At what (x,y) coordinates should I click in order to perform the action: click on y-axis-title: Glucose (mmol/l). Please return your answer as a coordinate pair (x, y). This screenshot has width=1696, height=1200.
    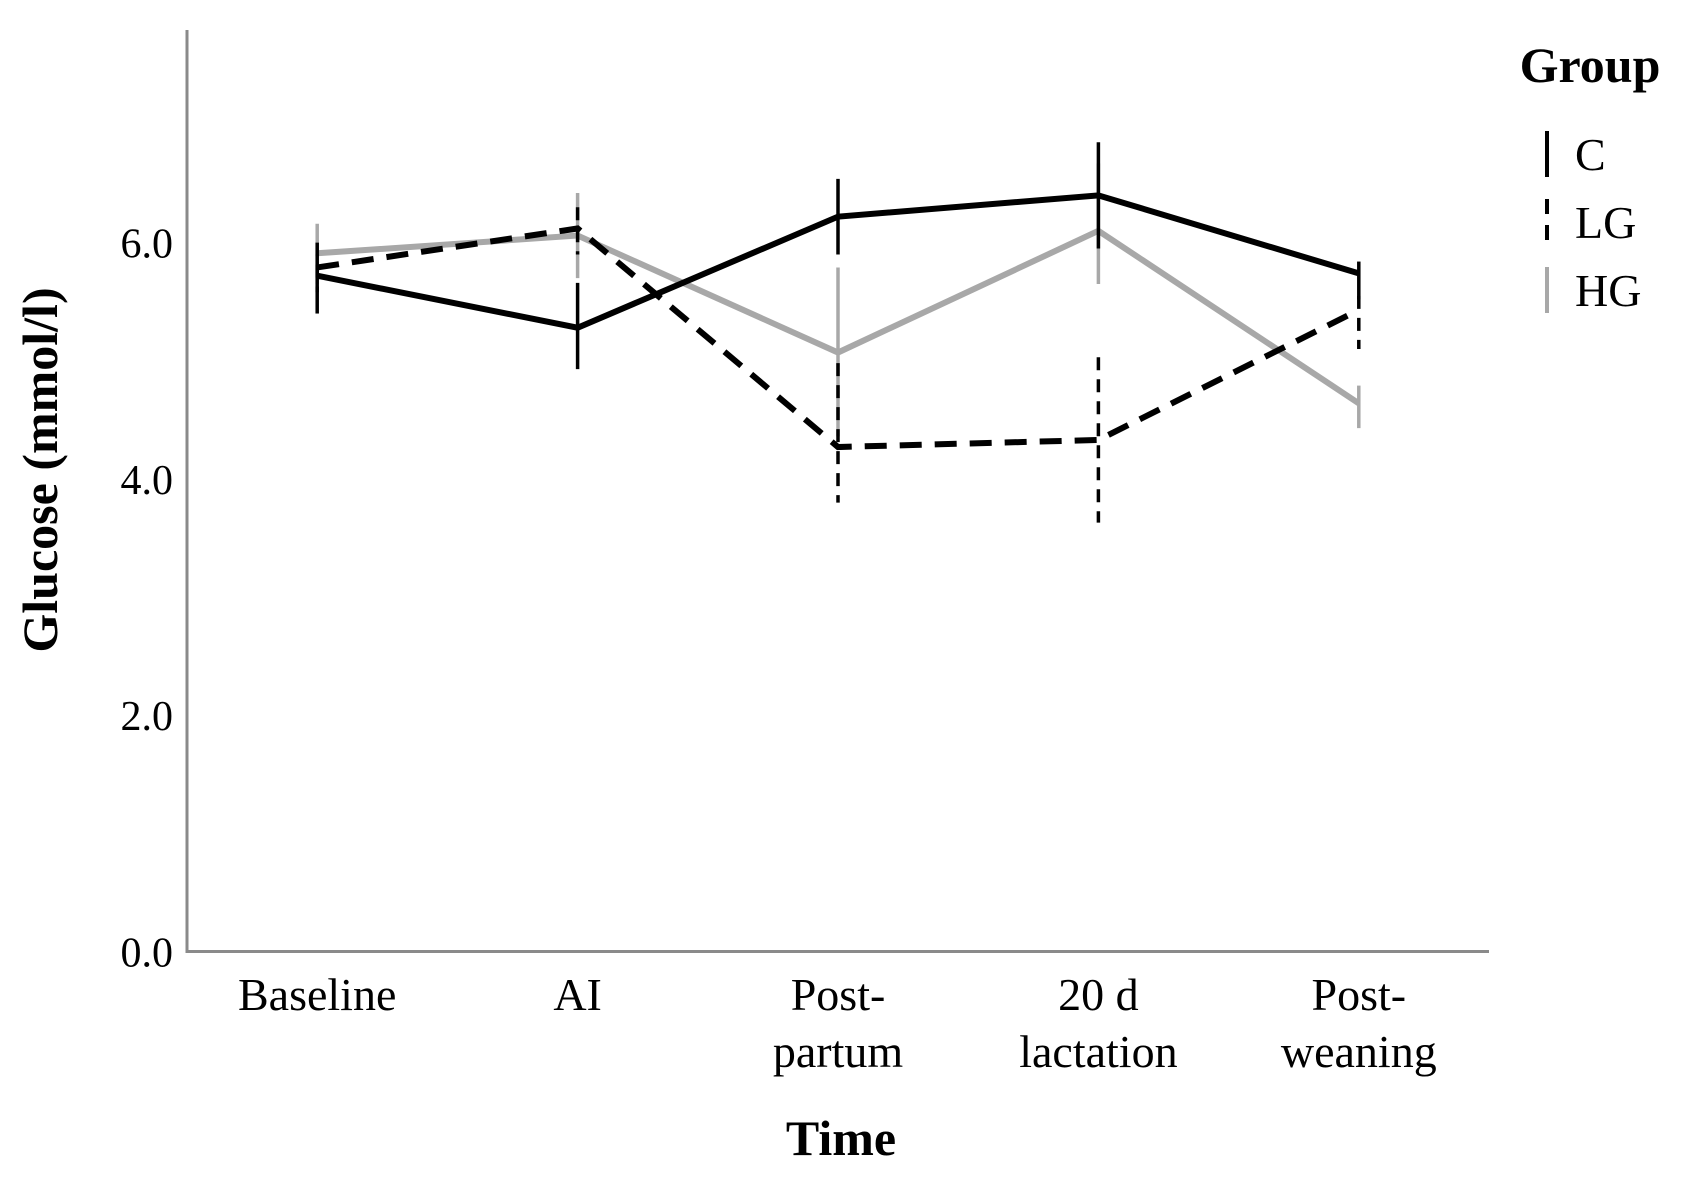
    Looking at the image, I should click on (40, 469).